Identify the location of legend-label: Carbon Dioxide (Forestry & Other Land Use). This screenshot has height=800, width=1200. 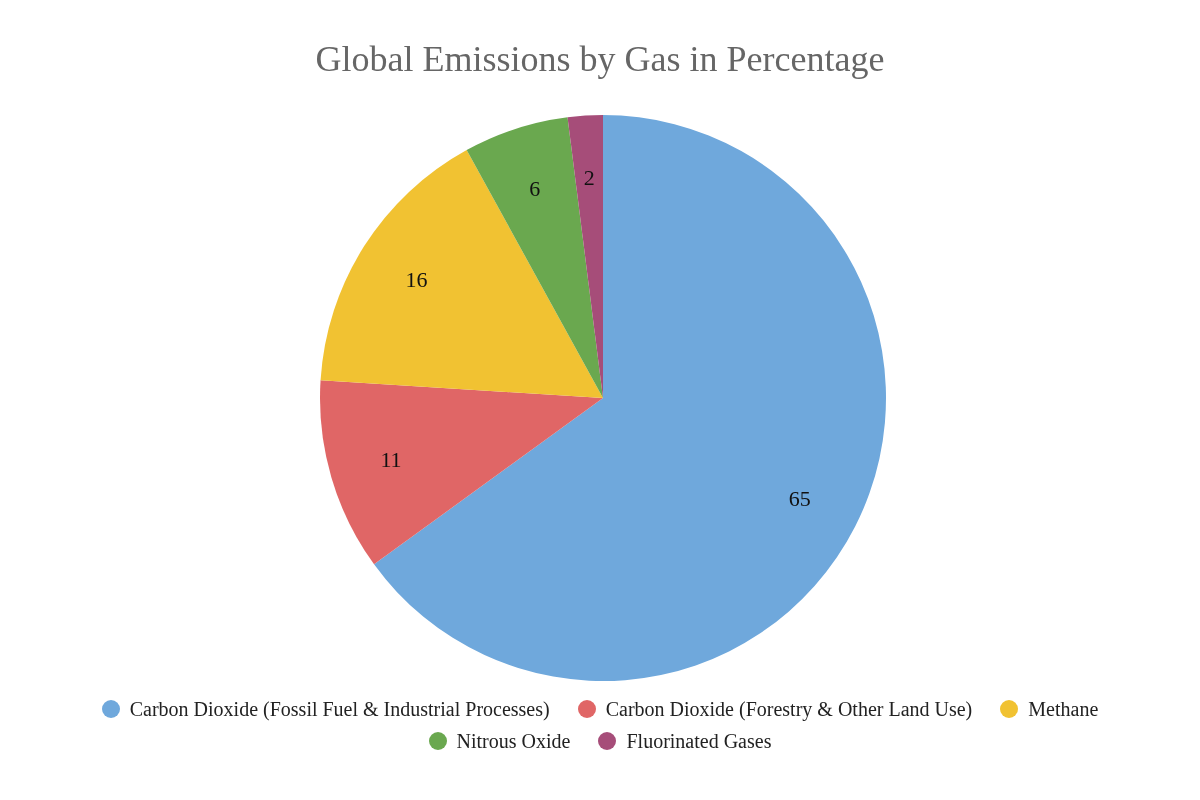
(789, 709).